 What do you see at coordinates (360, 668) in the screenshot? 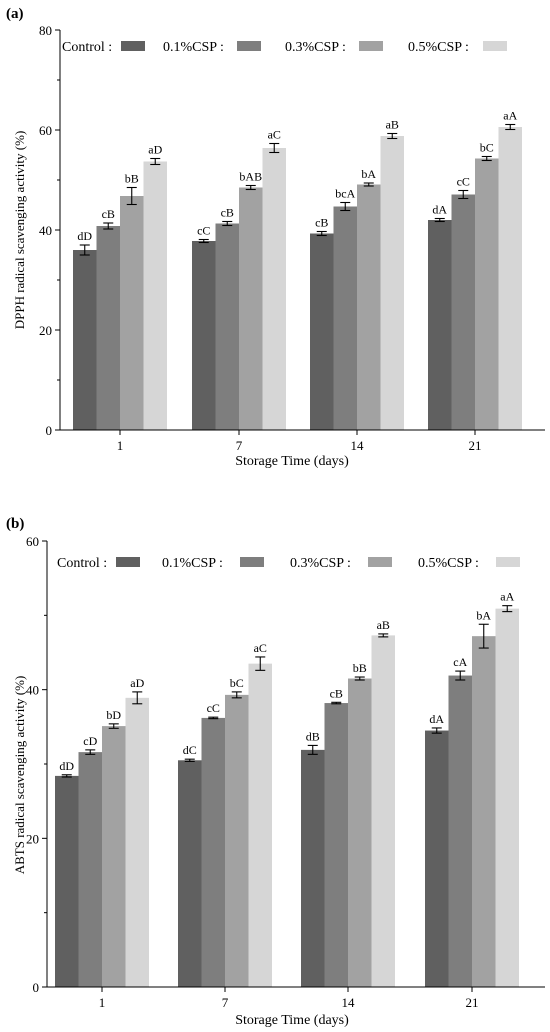
I see `significance-label: bB` at bounding box center [360, 668].